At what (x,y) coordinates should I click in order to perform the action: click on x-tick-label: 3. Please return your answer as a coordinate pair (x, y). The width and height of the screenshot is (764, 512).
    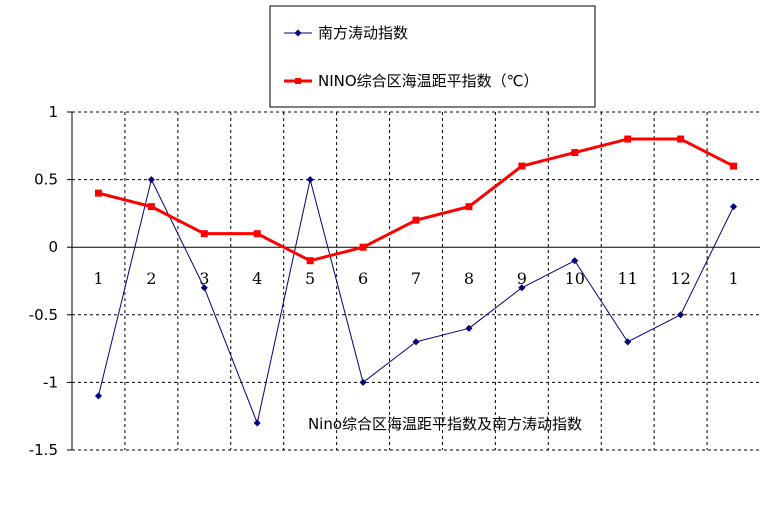
    Looking at the image, I should click on (204, 278).